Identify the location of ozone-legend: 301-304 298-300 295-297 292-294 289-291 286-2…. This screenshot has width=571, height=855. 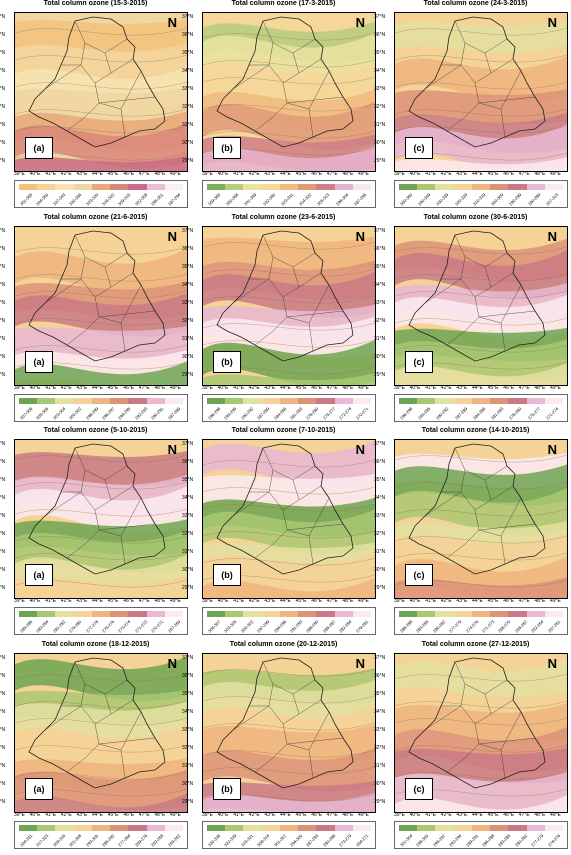
(481, 835).